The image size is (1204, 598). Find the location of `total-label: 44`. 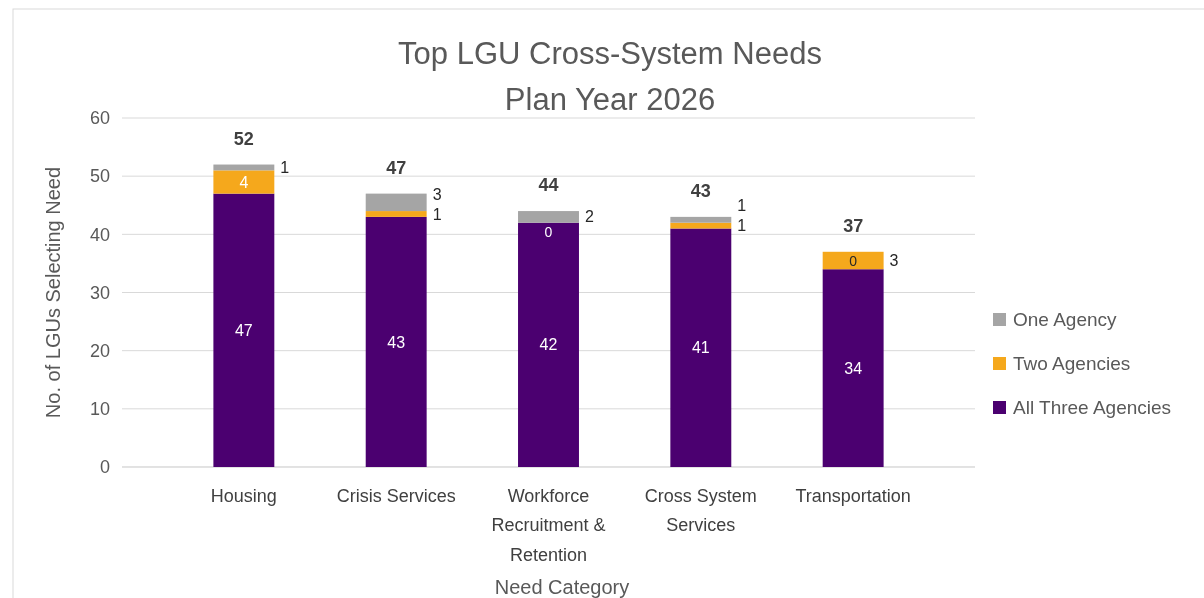

total-label: 44 is located at coordinates (548, 185).